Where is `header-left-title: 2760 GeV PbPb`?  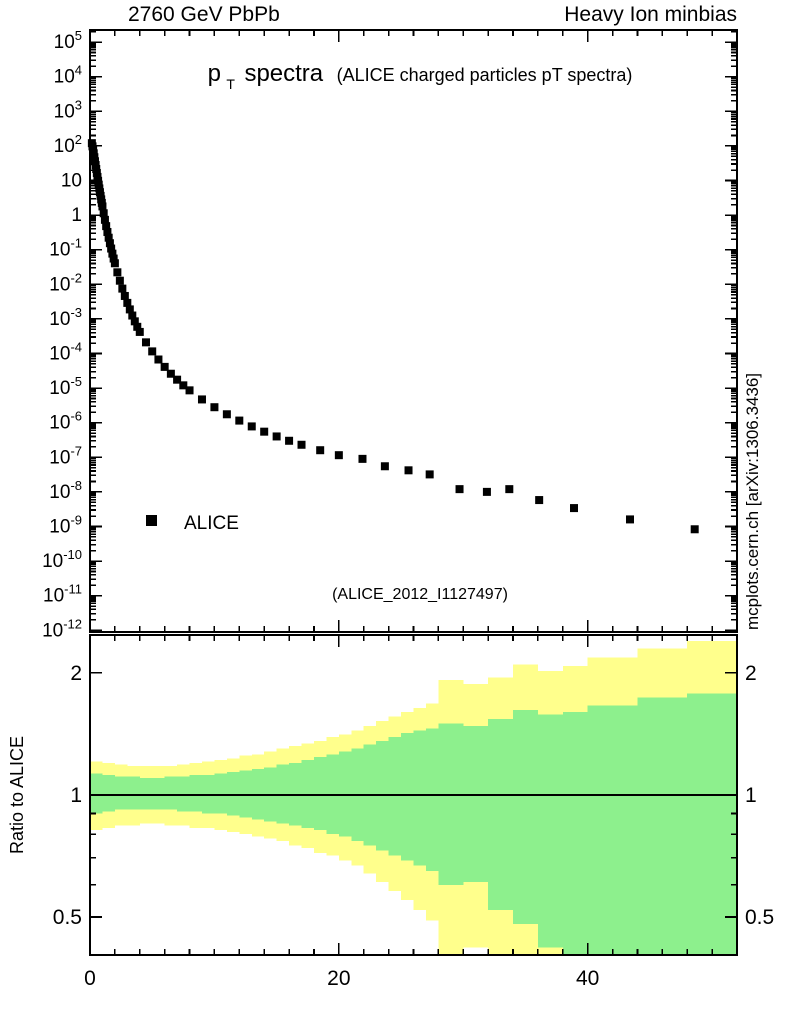 header-left-title: 2760 GeV PbPb is located at coordinates (204, 14).